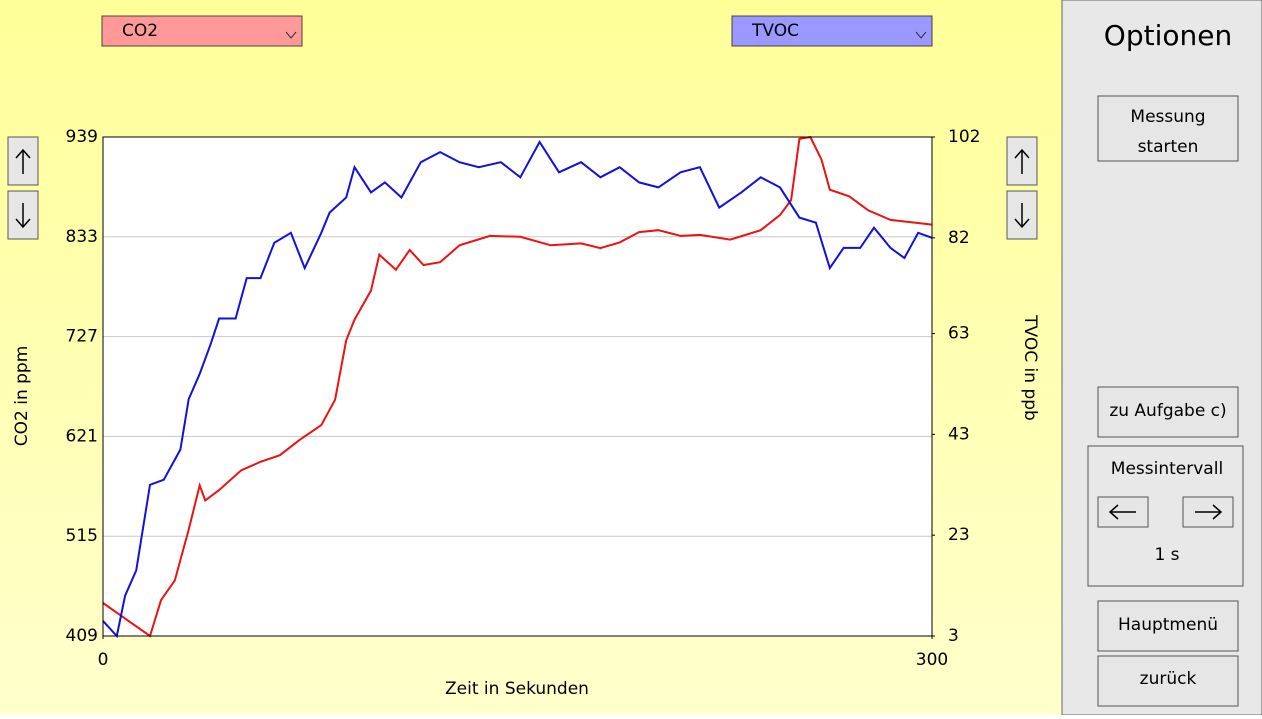 The width and height of the screenshot is (1262, 719). Describe the element at coordinates (82, 436) in the screenshot. I see `y-tick-label: 621` at that location.